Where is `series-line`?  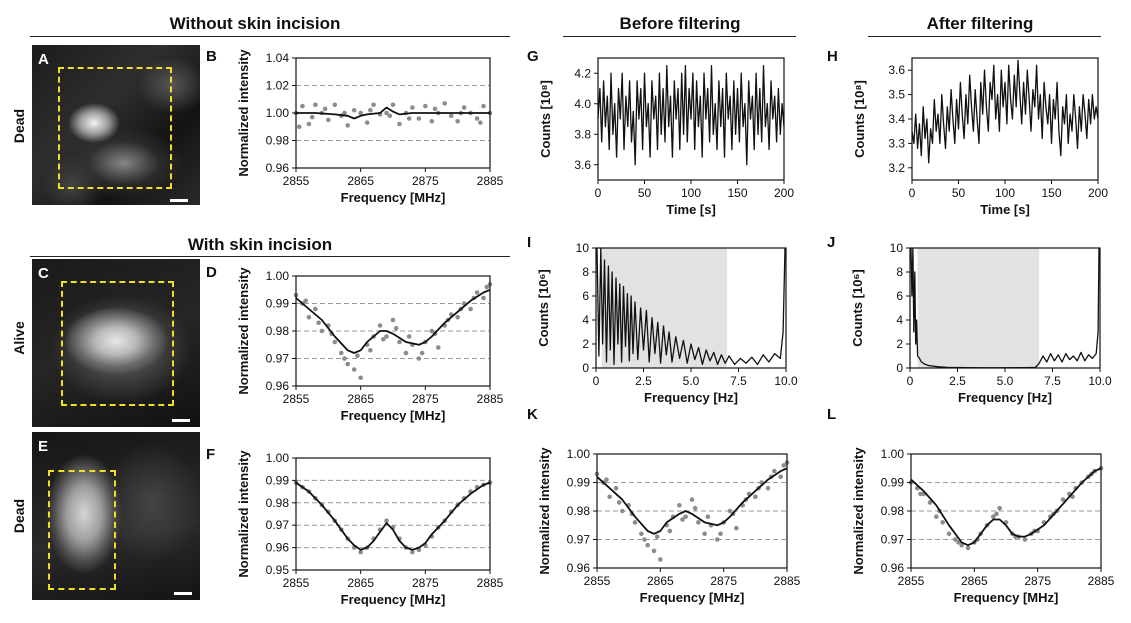
series-line is located at coordinates (1005, 308).